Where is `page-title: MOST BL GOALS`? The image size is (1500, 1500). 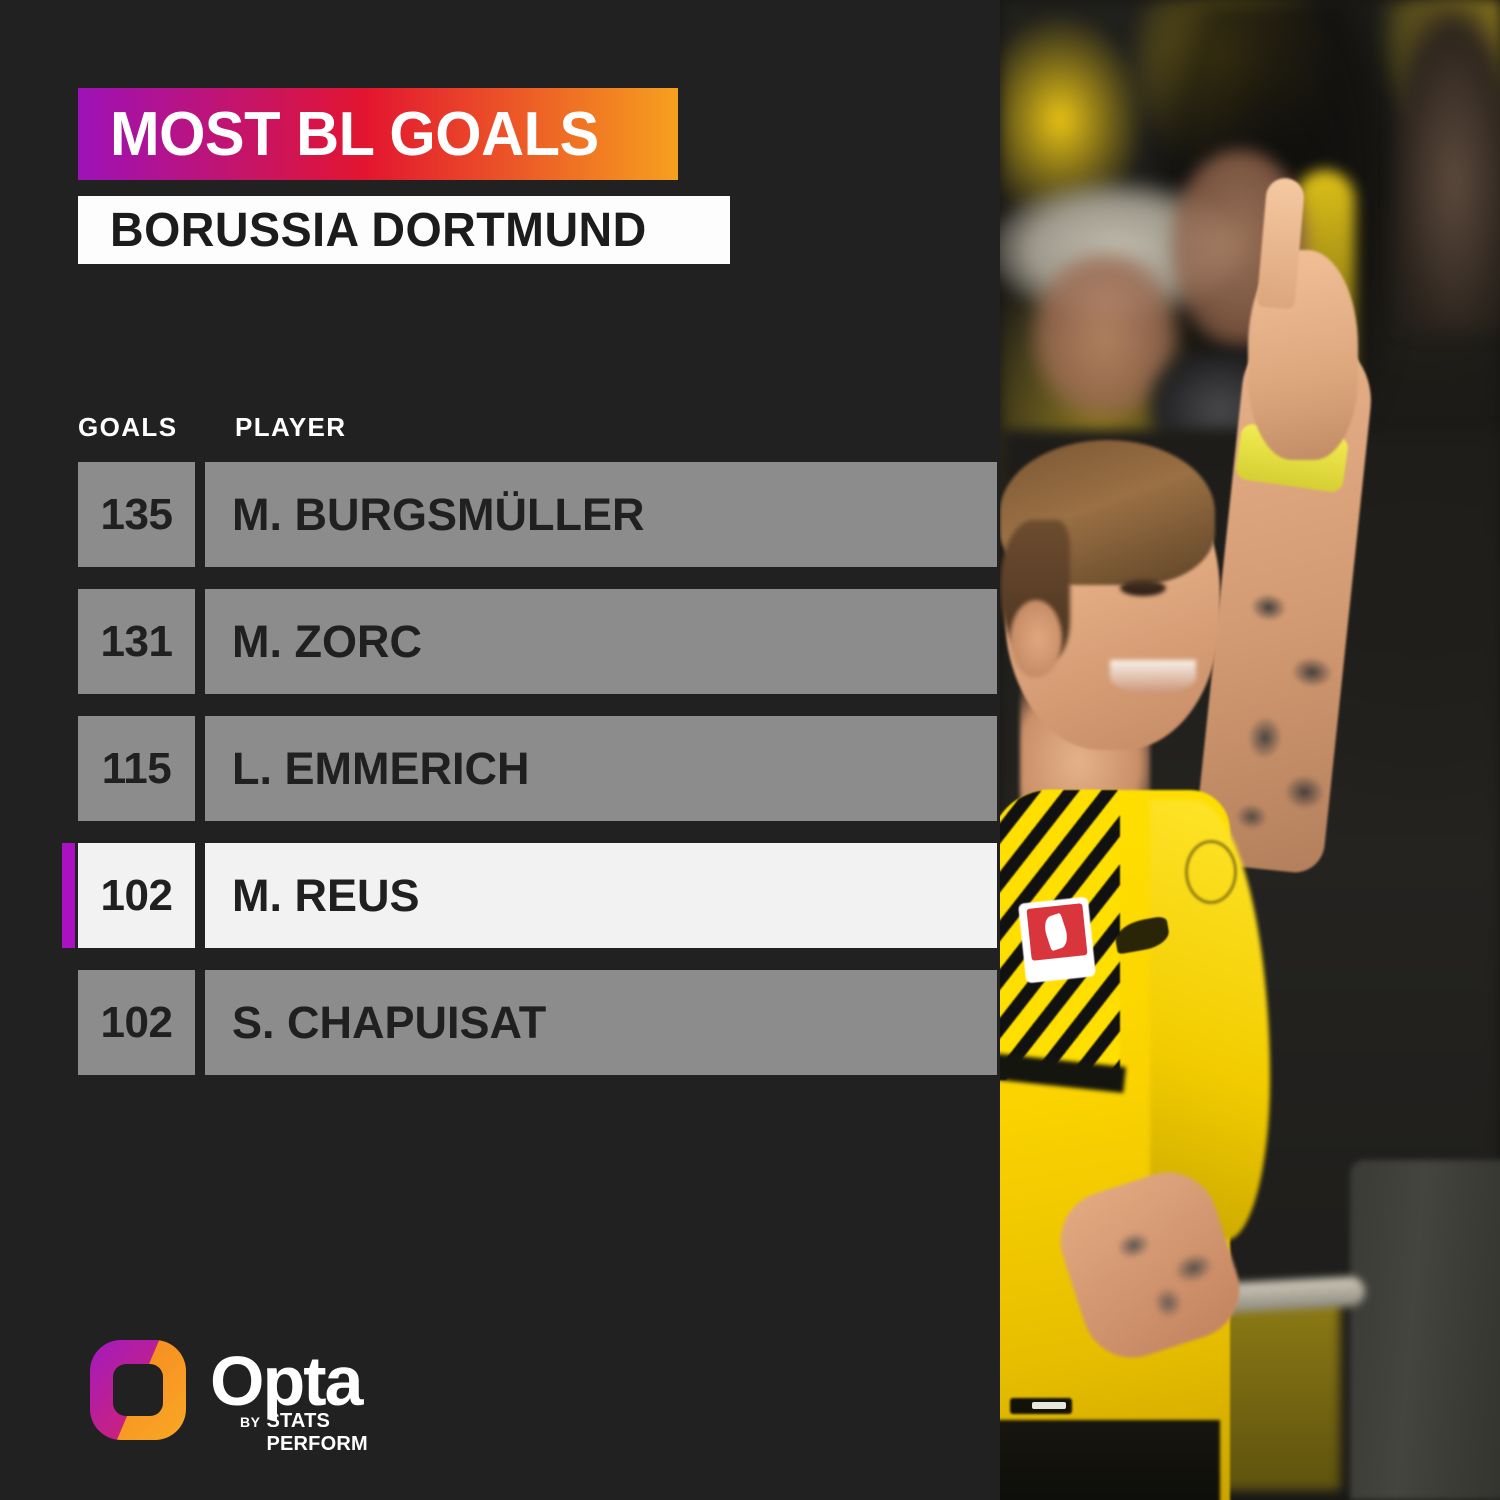 page-title: MOST BL GOALS is located at coordinates (354, 134).